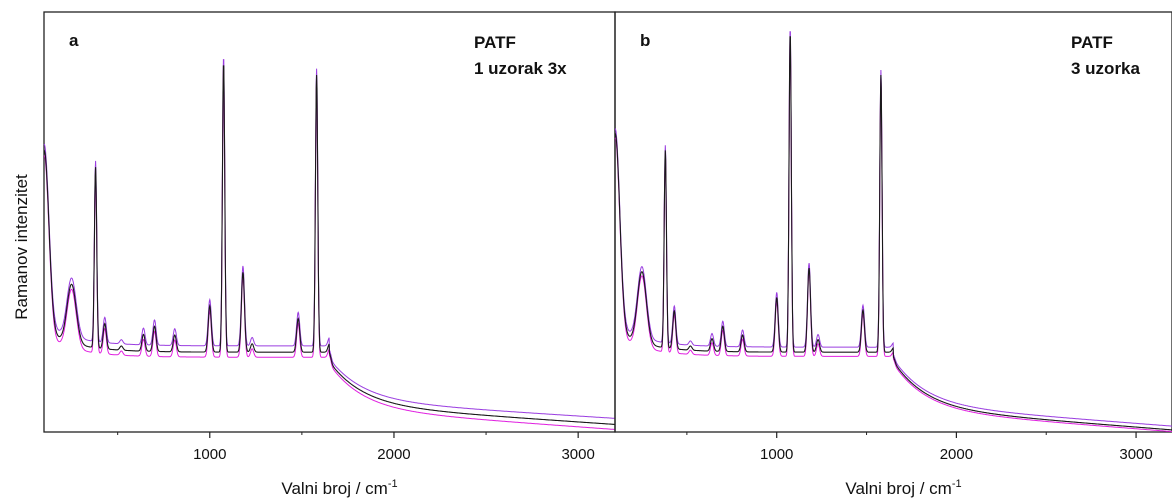 The width and height of the screenshot is (1172, 502). Describe the element at coordinates (645, 40) in the screenshot. I see `panel-letter: b` at that location.